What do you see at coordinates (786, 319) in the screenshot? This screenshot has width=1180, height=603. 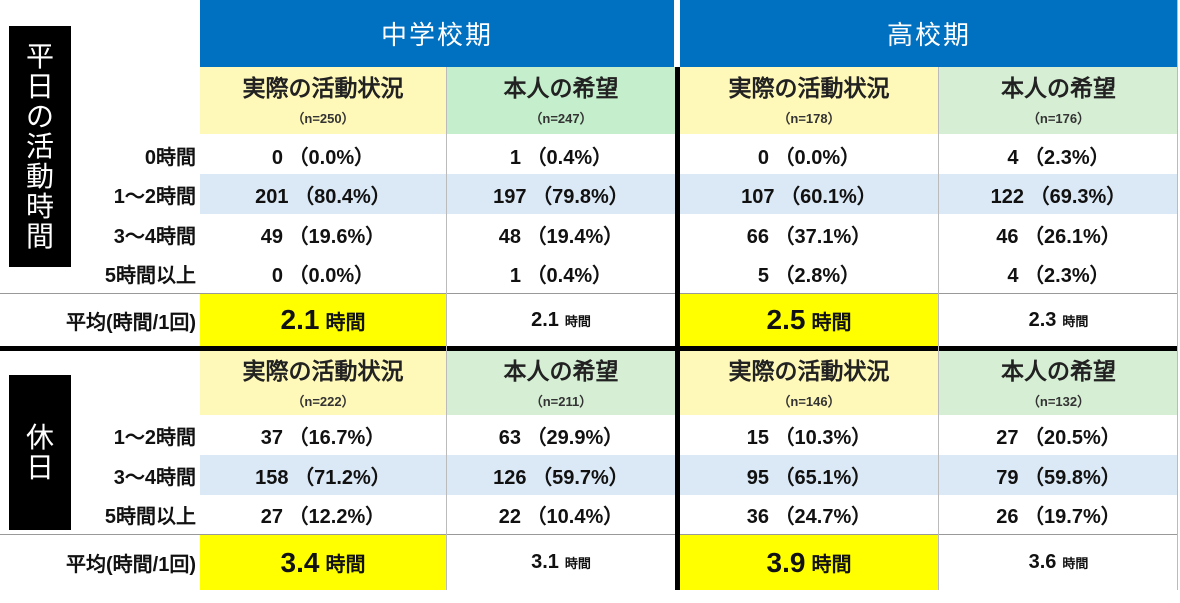 I see `average-value: 2.5` at bounding box center [786, 319].